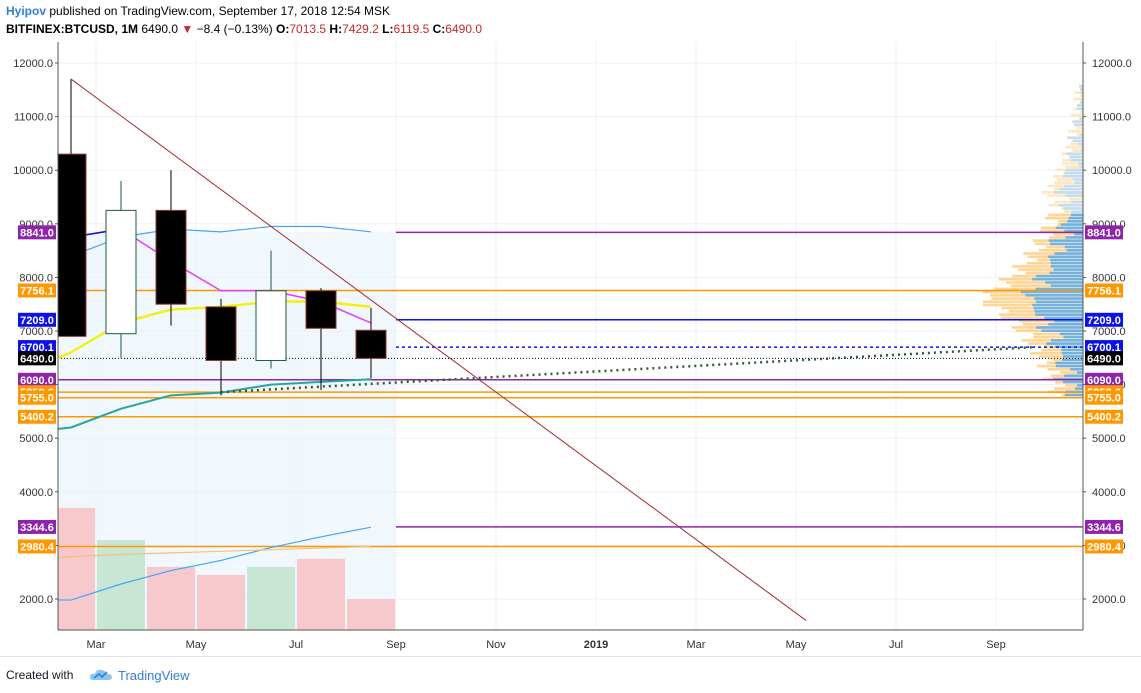  Describe the element at coordinates (696, 645) in the screenshot. I see `time-tick-label: Mar` at that location.